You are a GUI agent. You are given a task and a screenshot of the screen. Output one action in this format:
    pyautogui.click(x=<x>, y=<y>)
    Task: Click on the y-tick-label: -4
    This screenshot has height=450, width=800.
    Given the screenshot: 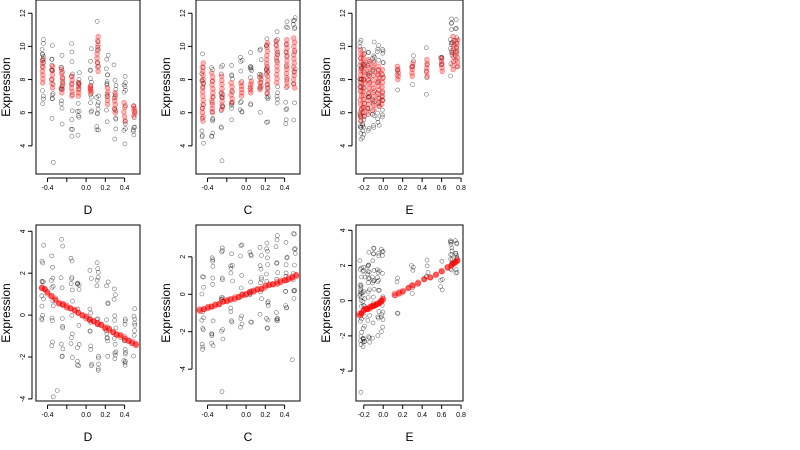 What is the action you would take?
    pyautogui.click(x=343, y=371)
    